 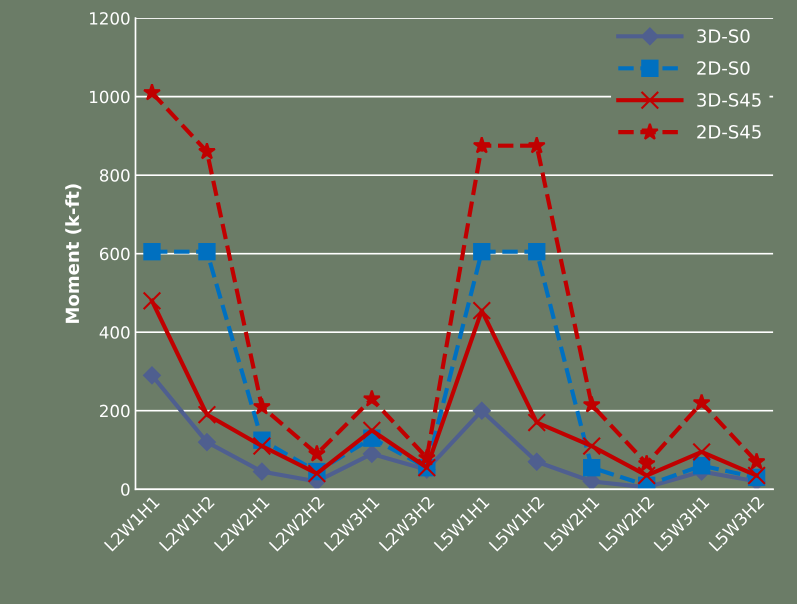 What do you see at coordinates (110, 97) in the screenshot?
I see `y-tick-label: 1000` at bounding box center [110, 97].